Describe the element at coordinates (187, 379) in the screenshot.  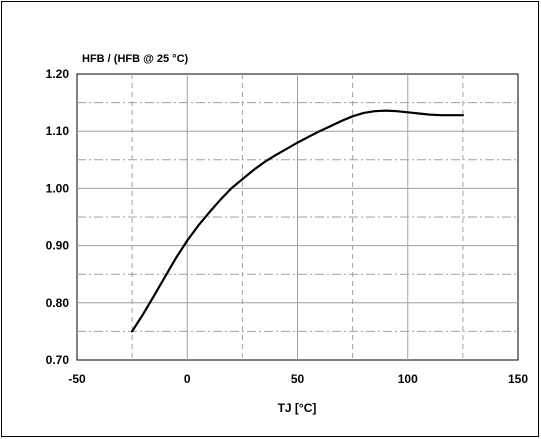
I see `x-tick-label: 0` at that location.